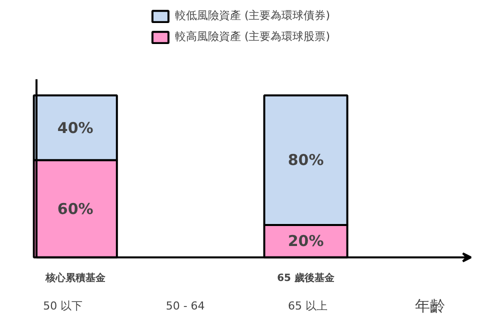 This screenshot has width=480, height=320. Describe the element at coordinates (306, 241) in the screenshot. I see `data-label: 20%` at that location.